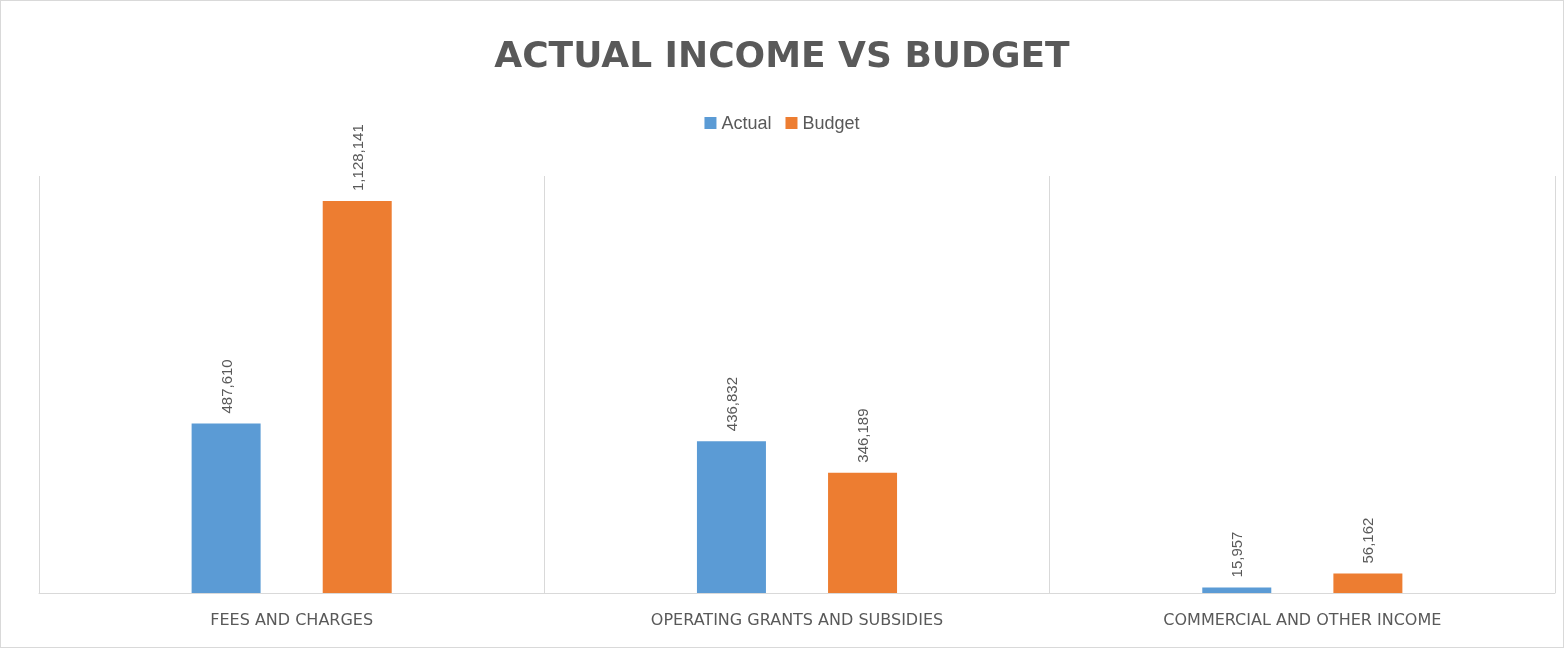  I want to click on data-label: 487,610, so click(226, 386).